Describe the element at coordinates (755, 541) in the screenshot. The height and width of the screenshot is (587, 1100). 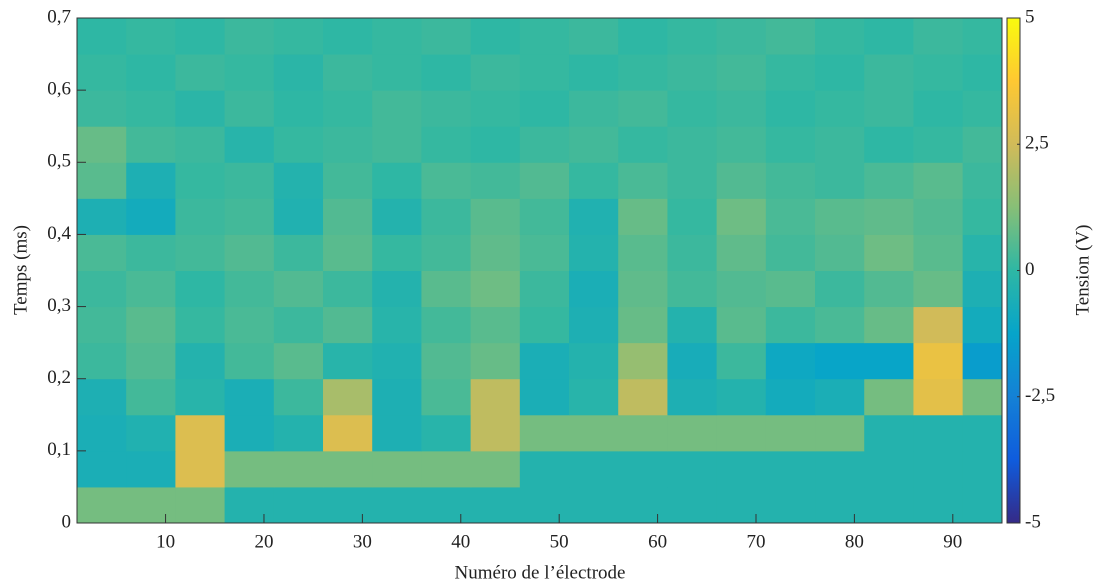
I see `x-tick-label: 70` at that location.